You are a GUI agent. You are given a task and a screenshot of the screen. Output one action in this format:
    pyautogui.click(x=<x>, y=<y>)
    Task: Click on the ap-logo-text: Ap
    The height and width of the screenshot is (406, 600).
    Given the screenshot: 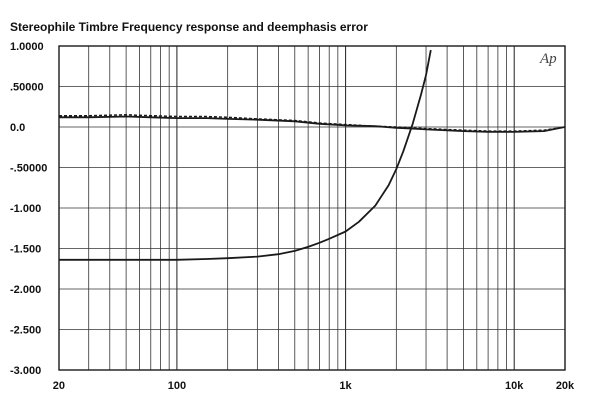 What is the action you would take?
    pyautogui.click(x=548, y=59)
    